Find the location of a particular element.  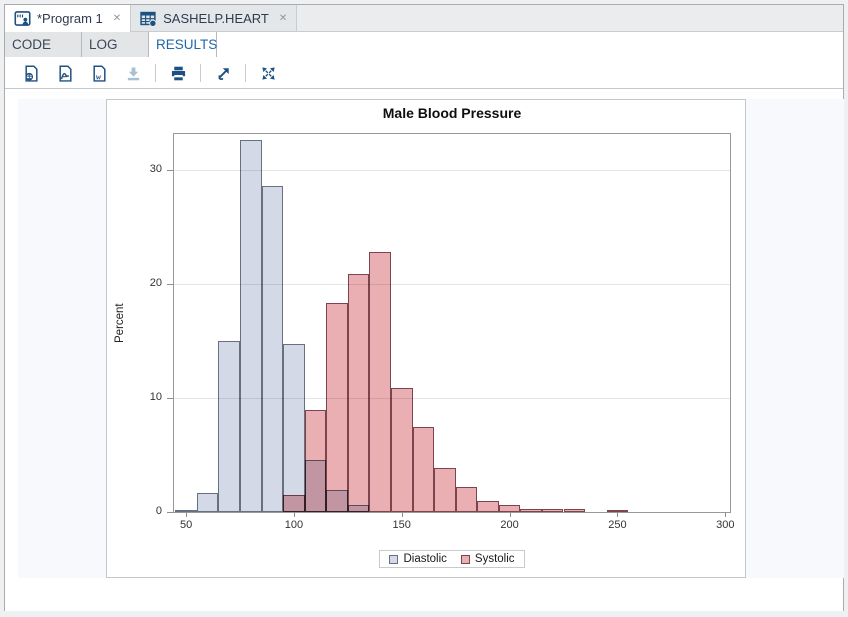

tab-label: SASHELP.HEART is located at coordinates (216, 18).